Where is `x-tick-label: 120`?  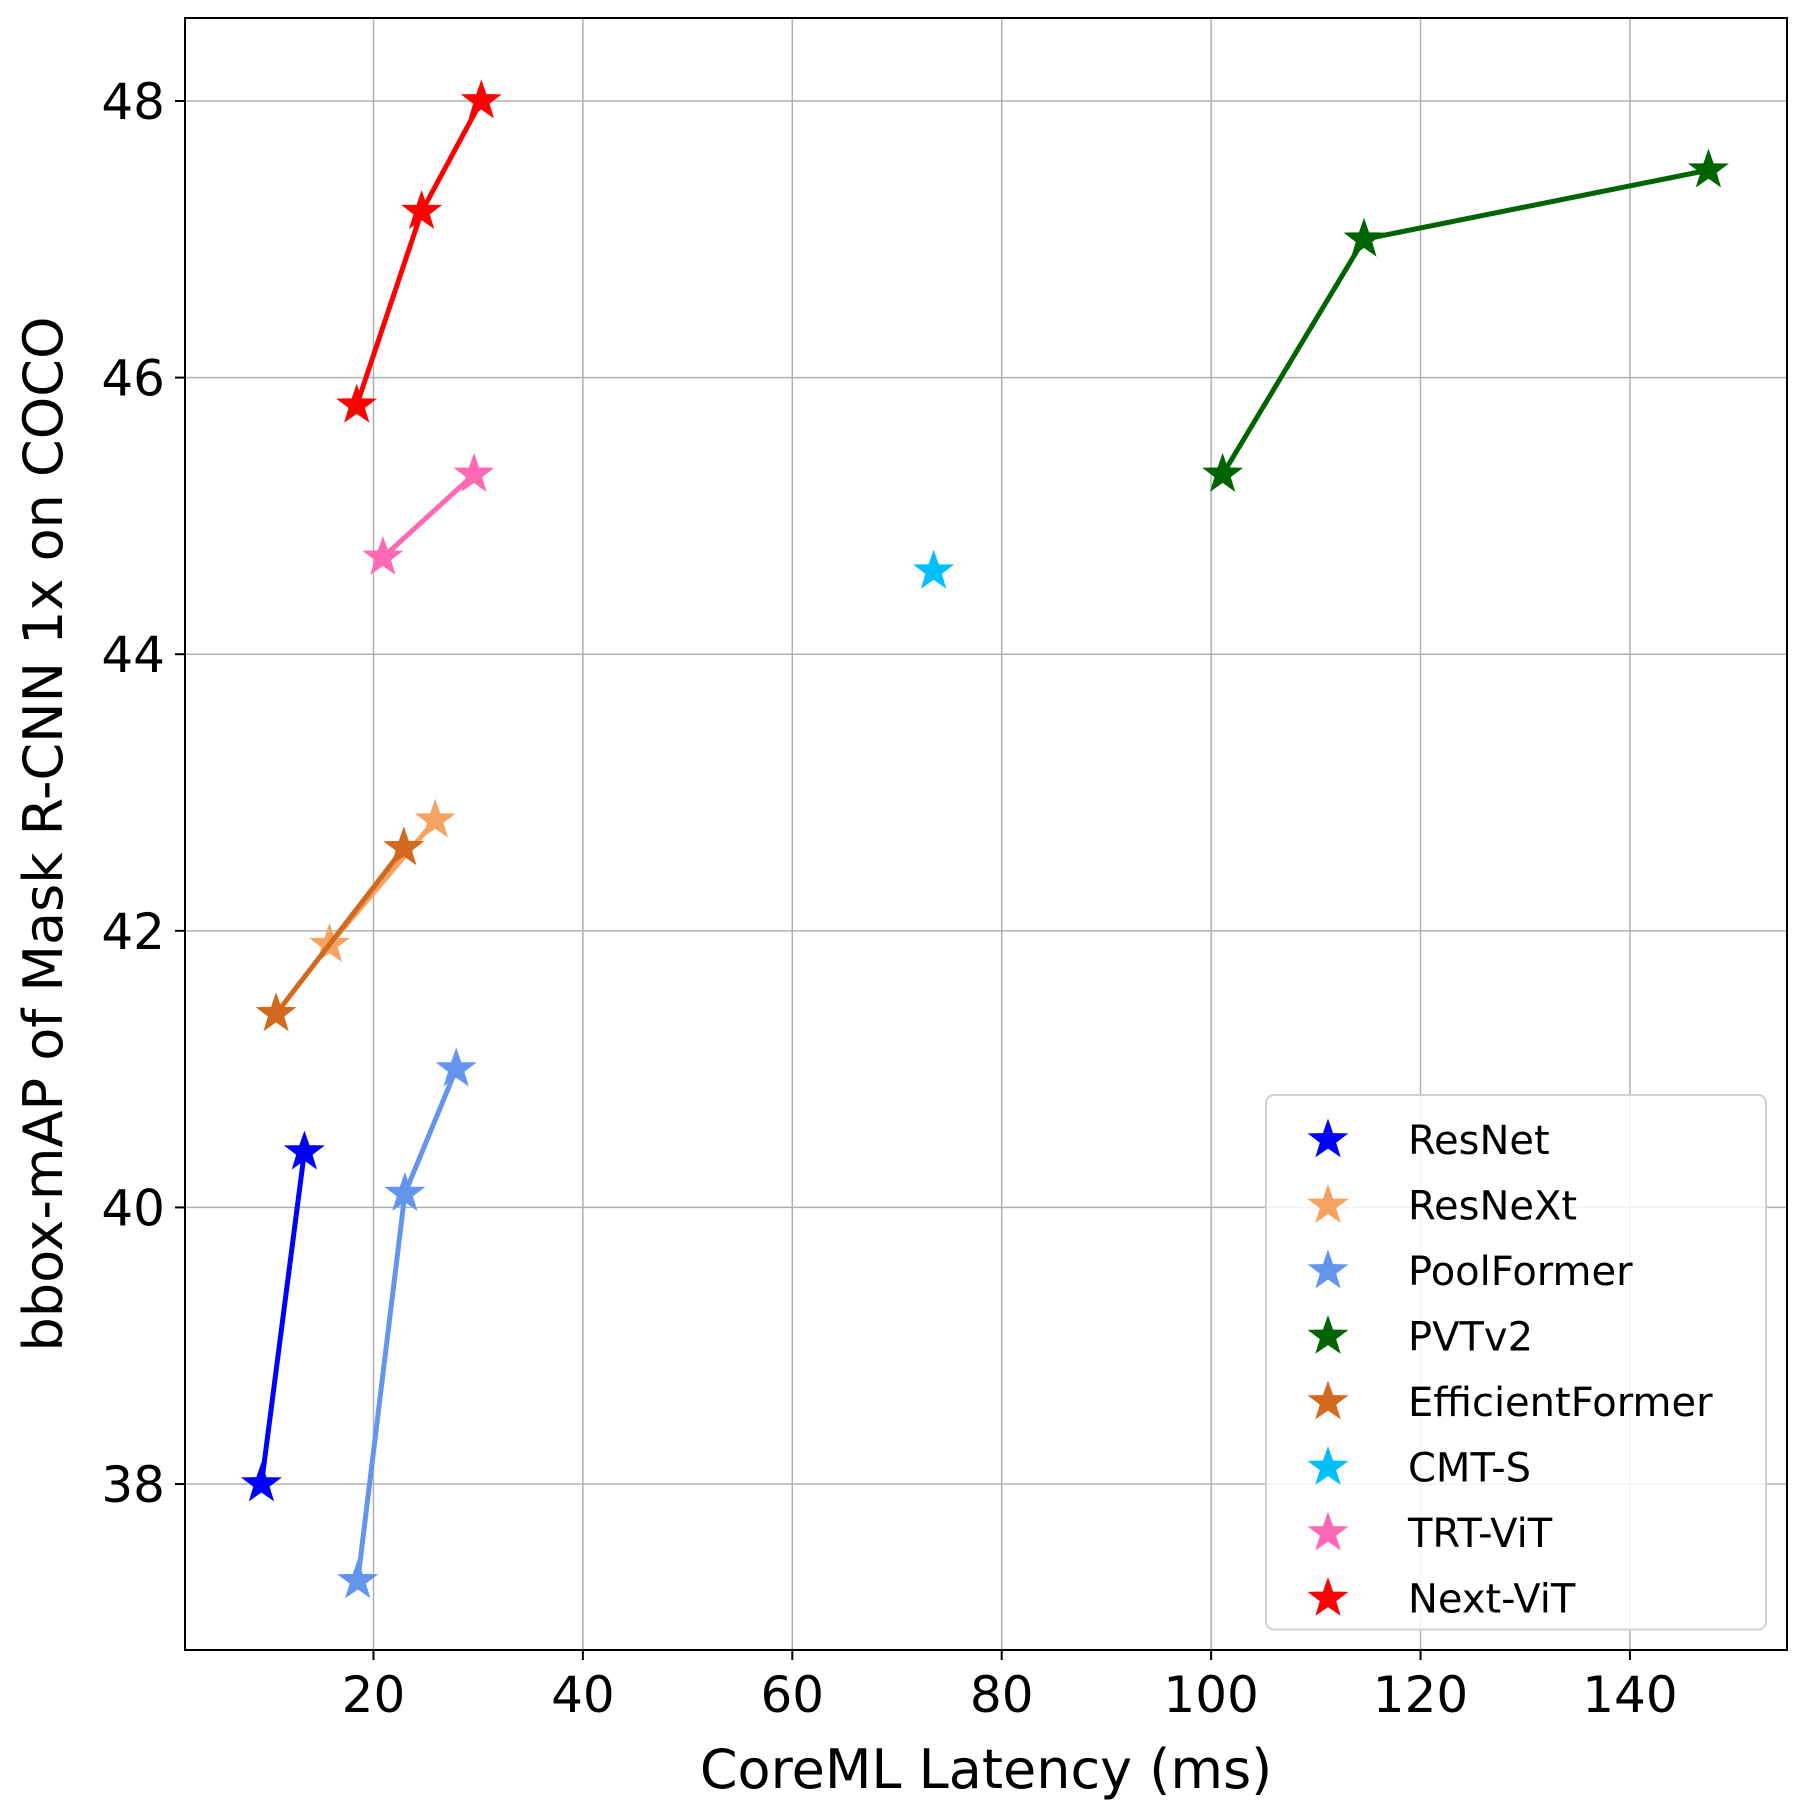 x-tick-label: 120 is located at coordinates (1420, 1695).